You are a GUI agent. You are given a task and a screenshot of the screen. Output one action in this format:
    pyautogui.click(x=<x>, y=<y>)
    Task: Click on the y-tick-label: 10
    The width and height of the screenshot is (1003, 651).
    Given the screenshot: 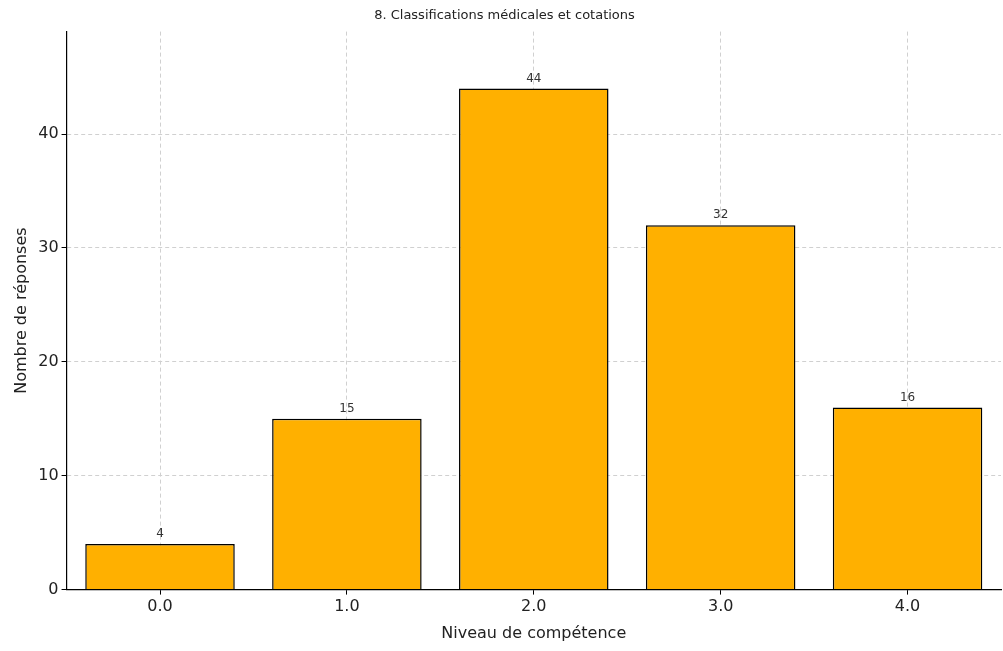 What is the action you would take?
    pyautogui.click(x=48, y=474)
    